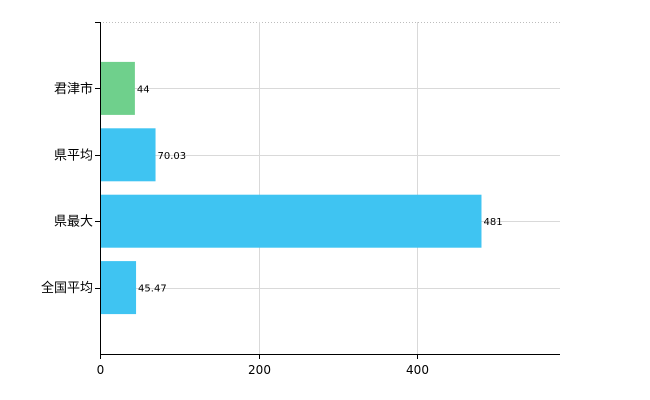  What do you see at coordinates (73, 222) in the screenshot?
I see `category-label: 県最大` at bounding box center [73, 222].